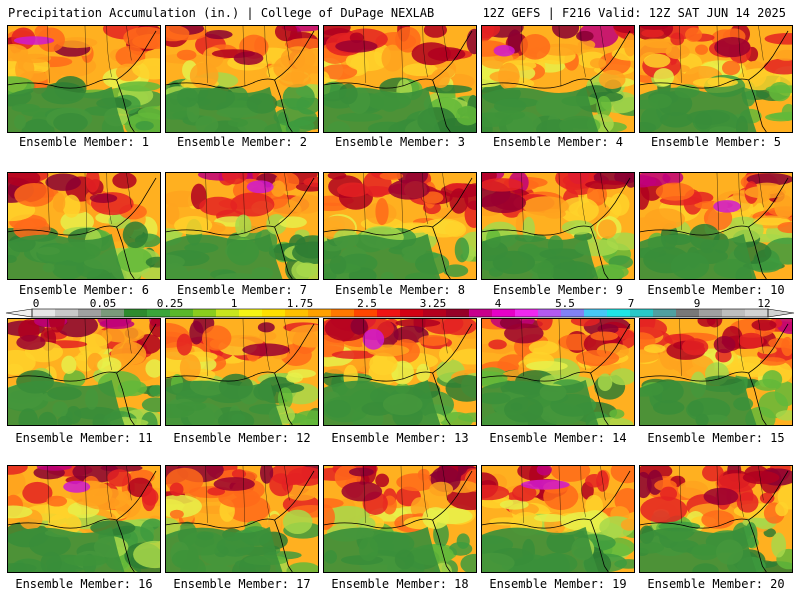 The width and height of the screenshot is (800, 600). I want to click on ensemble-member-label: Ensemble Member: 3, so click(400, 142).